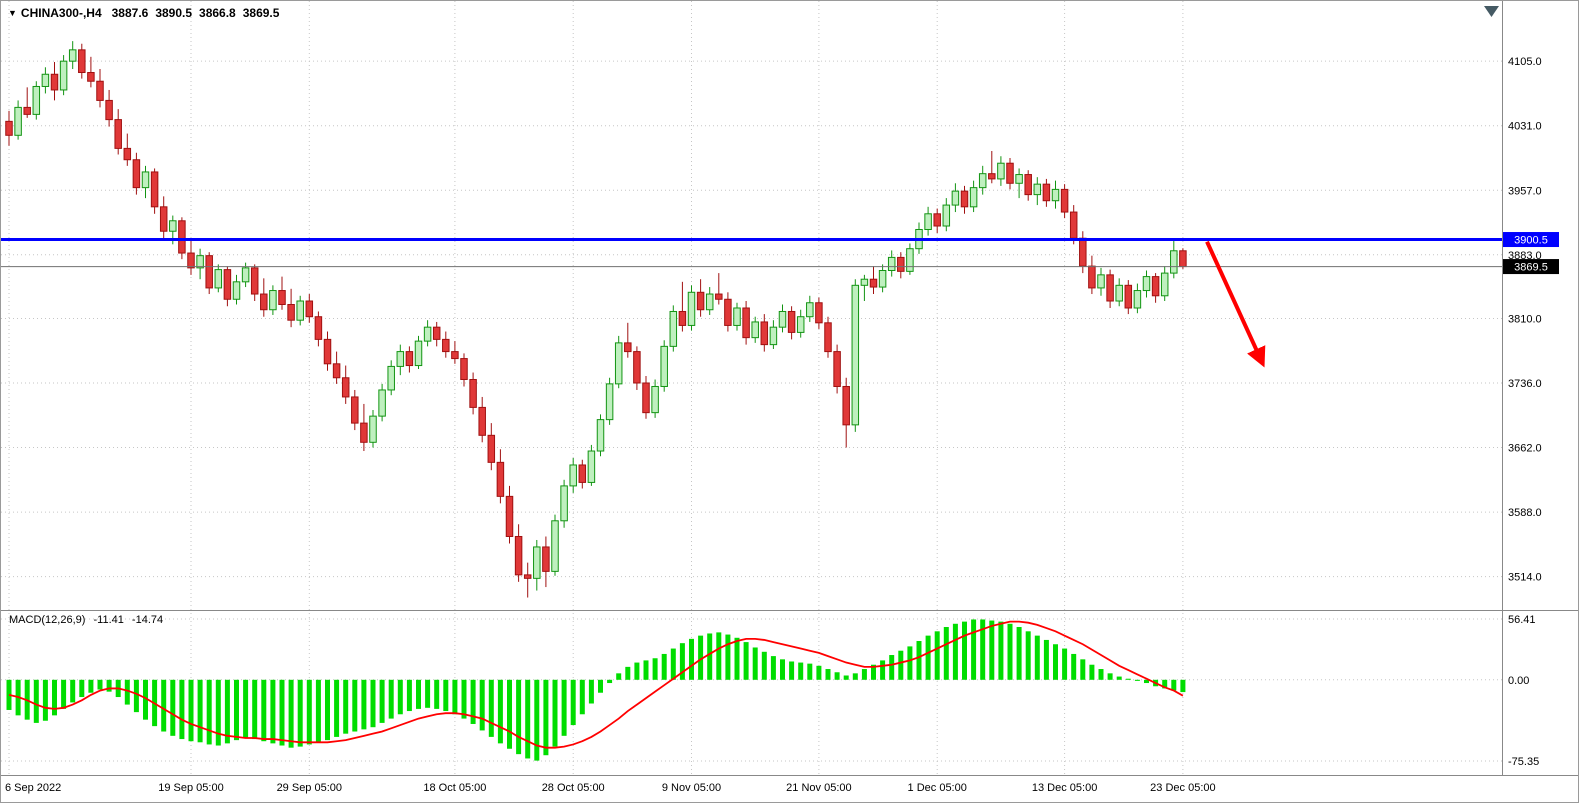 This screenshot has height=803, width=1579. I want to click on price-axis-label: 3957.0, so click(1525, 191).